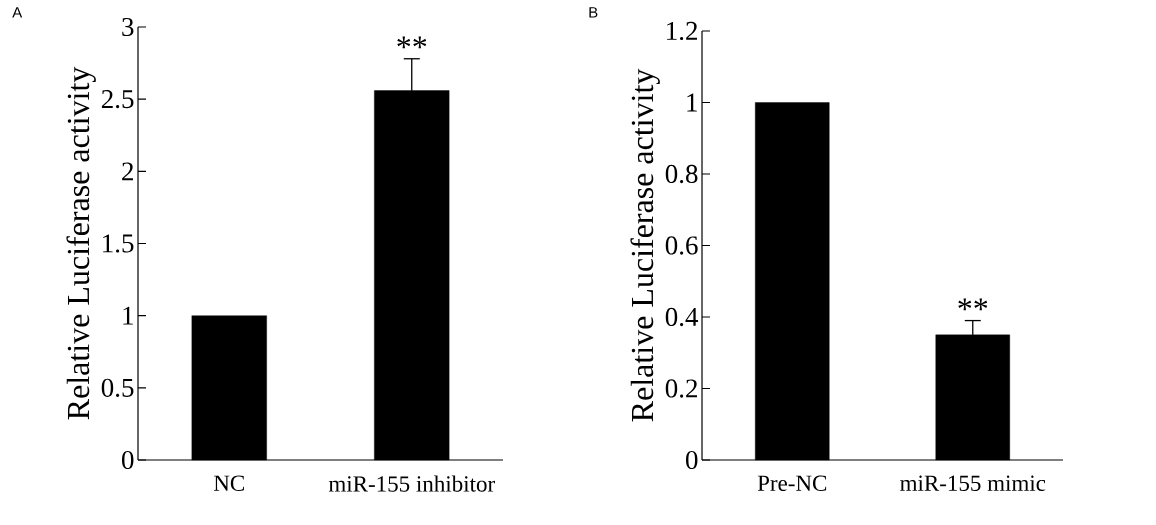 Image resolution: width=1156 pixels, height=525 pixels. Describe the element at coordinates (117, 99) in the screenshot. I see `y-tick-label: 2.5` at that location.